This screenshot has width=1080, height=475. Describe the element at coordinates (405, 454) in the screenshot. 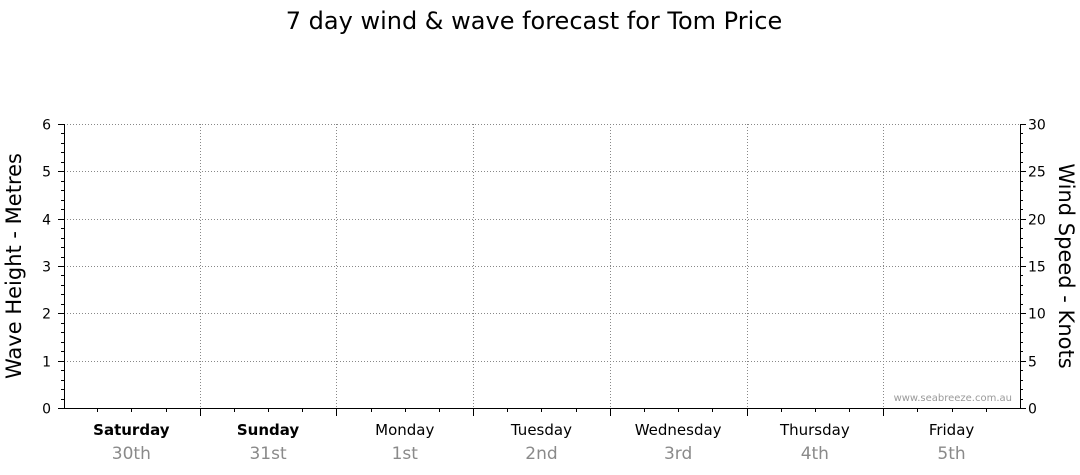

I see `x-date-label: 1st` at that location.